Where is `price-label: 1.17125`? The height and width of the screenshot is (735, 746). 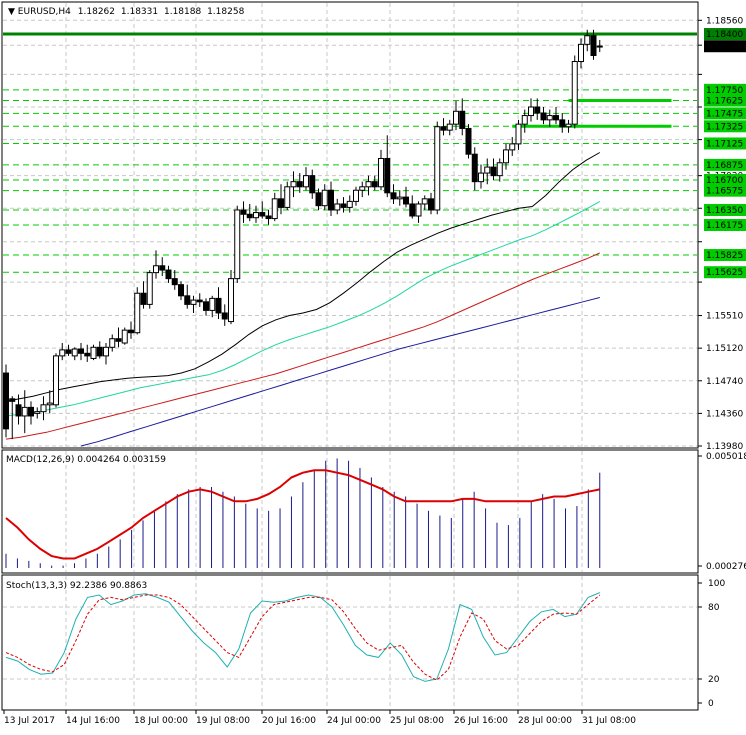 price-label: 1.17125 is located at coordinates (724, 144).